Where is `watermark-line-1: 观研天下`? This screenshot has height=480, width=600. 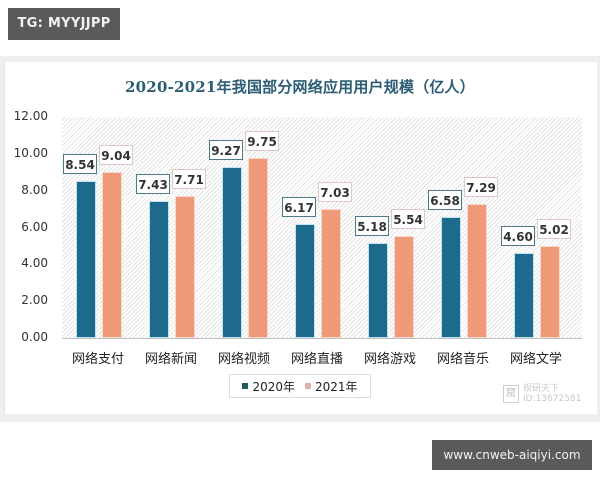
watermark-line-1: 观研天下 is located at coordinates (541, 389).